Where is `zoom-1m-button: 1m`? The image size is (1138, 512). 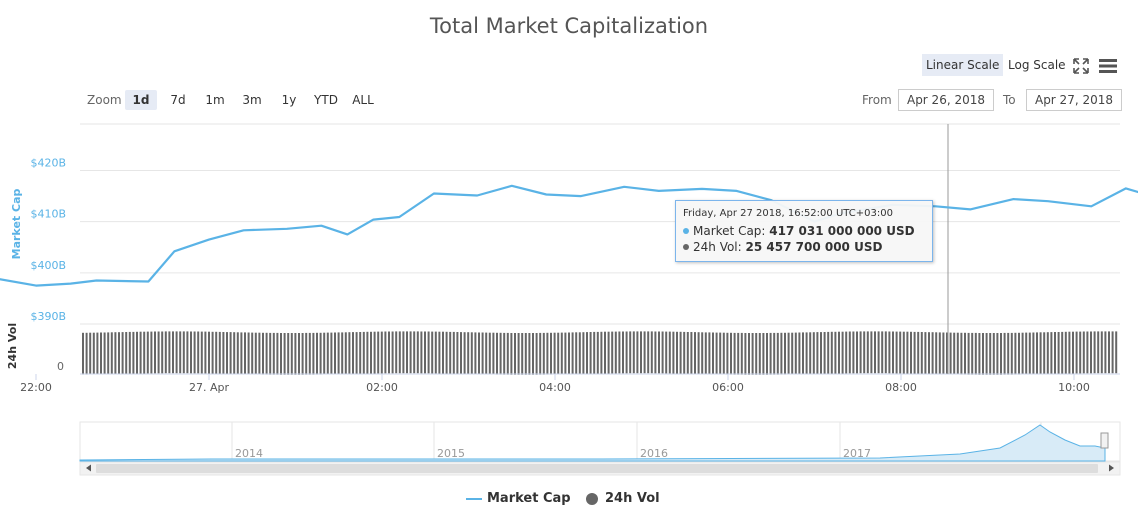 zoom-1m-button: 1m is located at coordinates (215, 100).